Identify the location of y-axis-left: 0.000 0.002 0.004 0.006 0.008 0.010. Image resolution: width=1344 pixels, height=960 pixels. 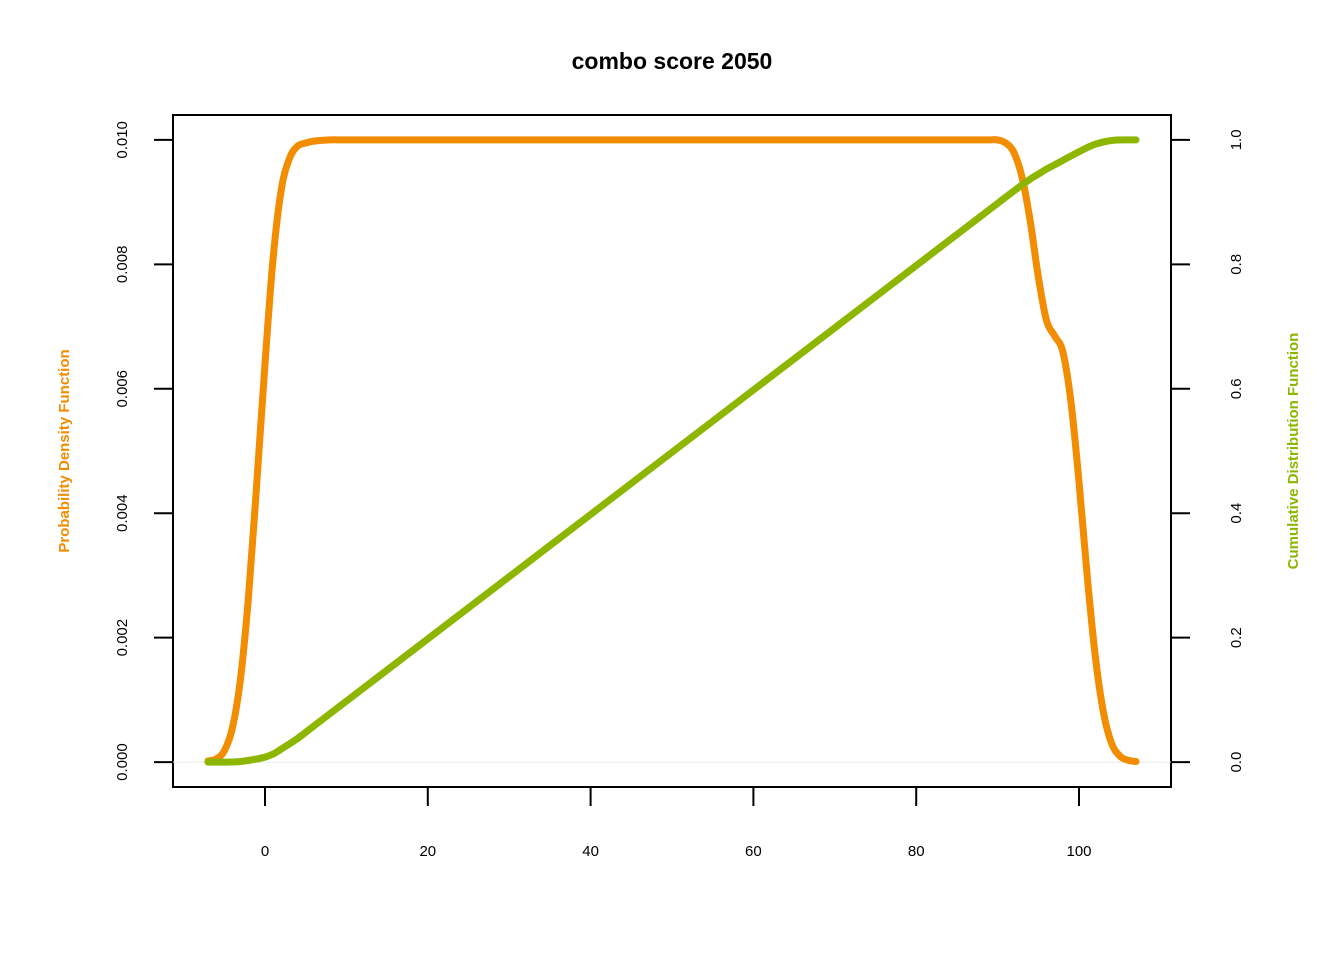
(143, 451).